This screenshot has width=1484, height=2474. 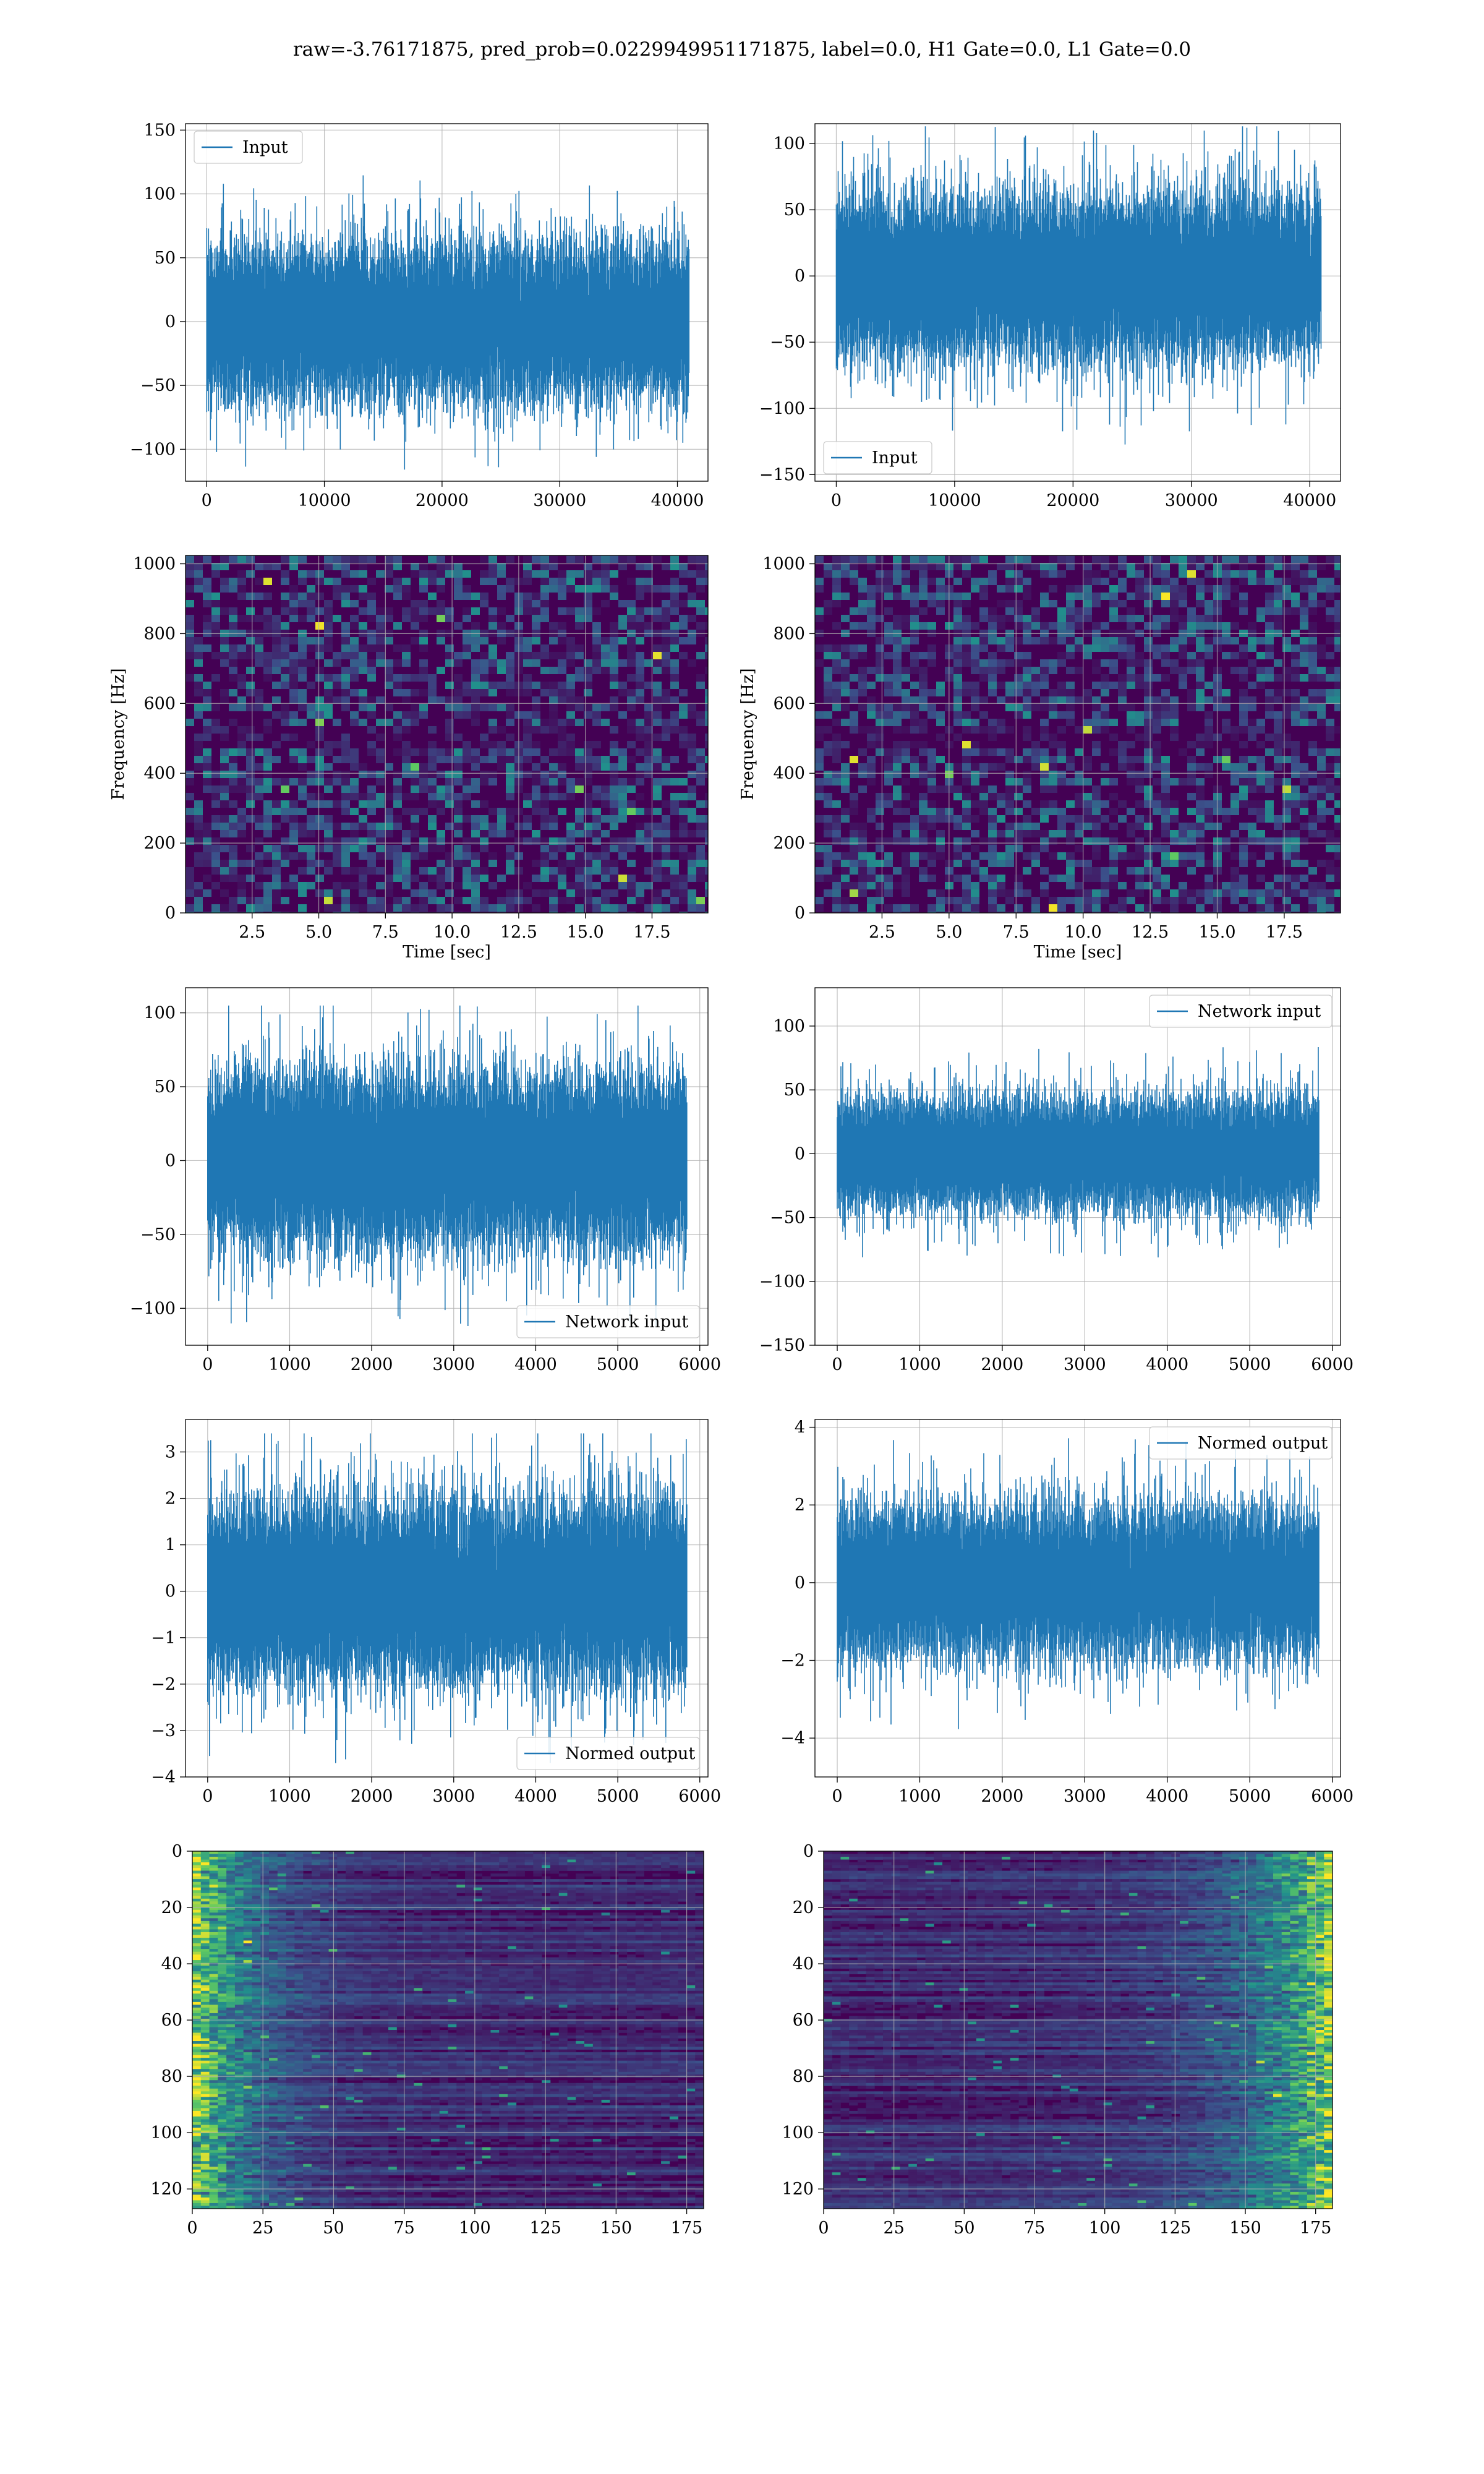 What do you see at coordinates (118, 734) in the screenshot?
I see `y-axis-label: Frequency [Hz]` at bounding box center [118, 734].